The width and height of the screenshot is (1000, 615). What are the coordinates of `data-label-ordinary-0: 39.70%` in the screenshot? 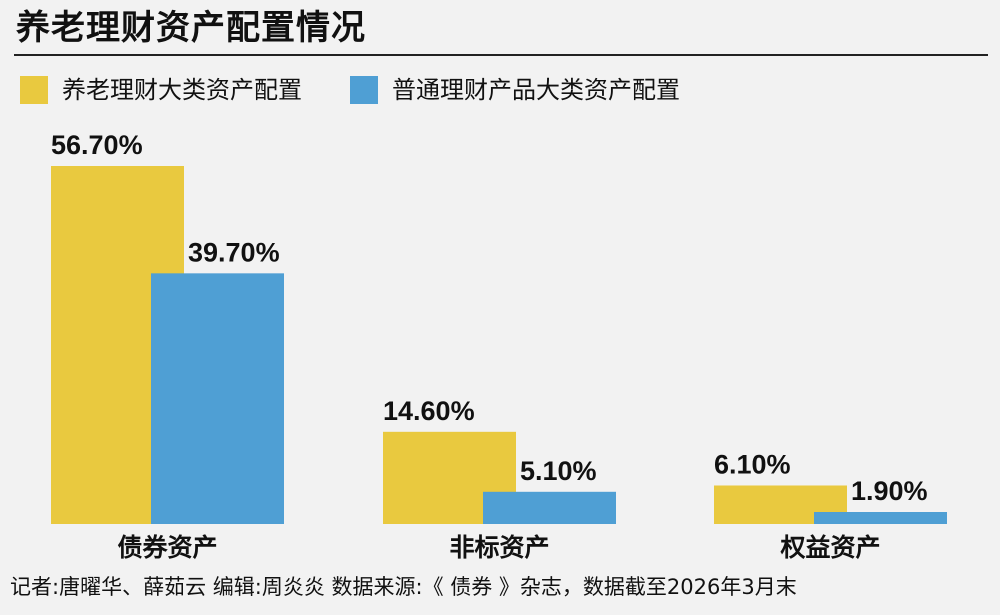 It's located at (234, 252).